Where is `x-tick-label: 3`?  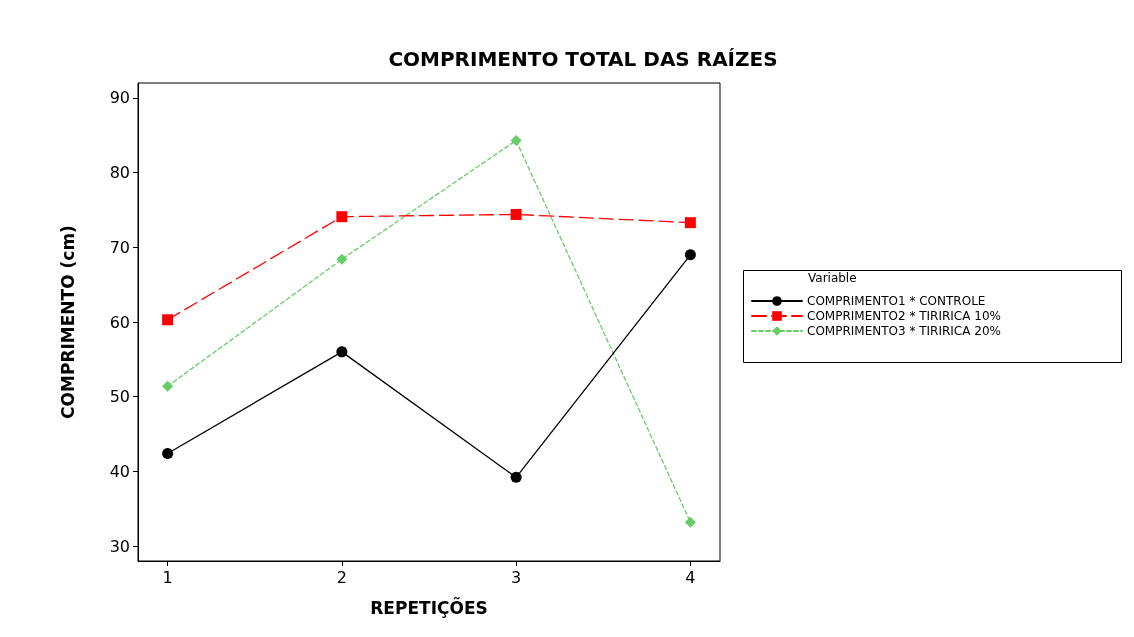
x-tick-label: 3 is located at coordinates (516, 577).